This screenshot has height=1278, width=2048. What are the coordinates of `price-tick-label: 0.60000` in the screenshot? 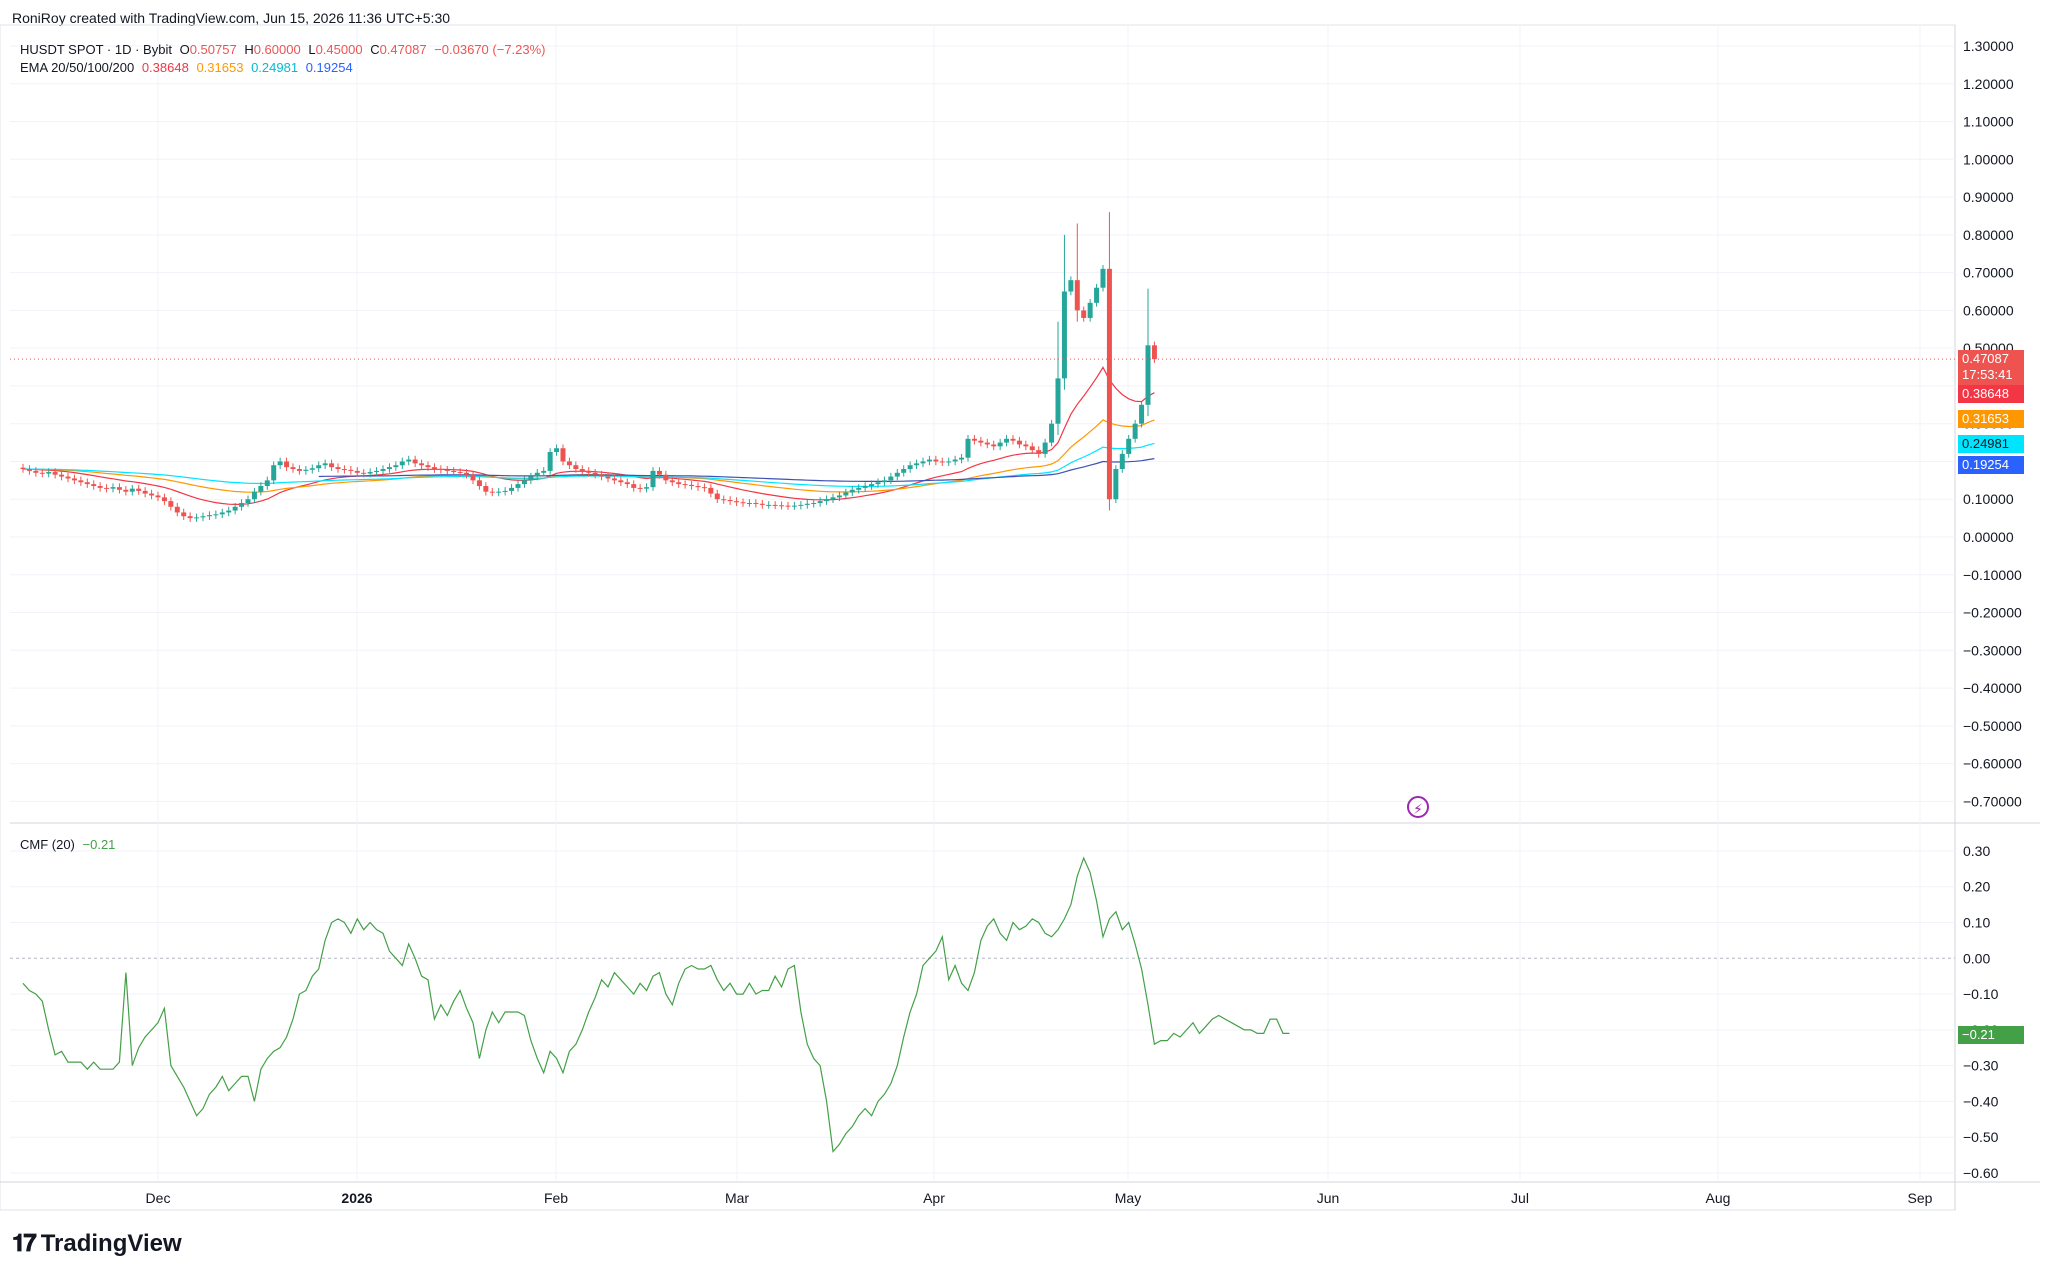 It's located at (1988, 310).